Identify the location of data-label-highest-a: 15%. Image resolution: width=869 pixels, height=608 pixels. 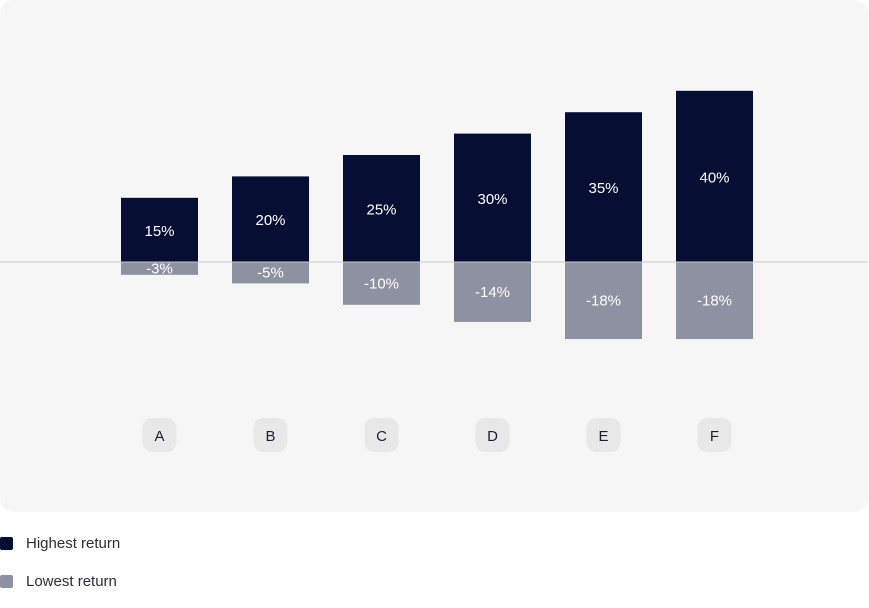
(159, 231).